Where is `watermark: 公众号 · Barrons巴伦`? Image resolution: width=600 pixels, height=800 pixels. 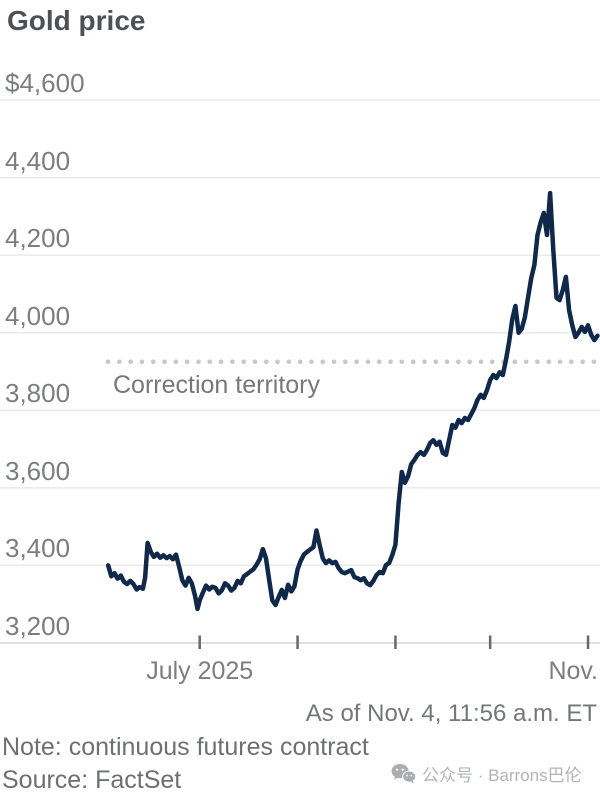 watermark: 公众号 · Barrons巴伦 is located at coordinates (486, 773).